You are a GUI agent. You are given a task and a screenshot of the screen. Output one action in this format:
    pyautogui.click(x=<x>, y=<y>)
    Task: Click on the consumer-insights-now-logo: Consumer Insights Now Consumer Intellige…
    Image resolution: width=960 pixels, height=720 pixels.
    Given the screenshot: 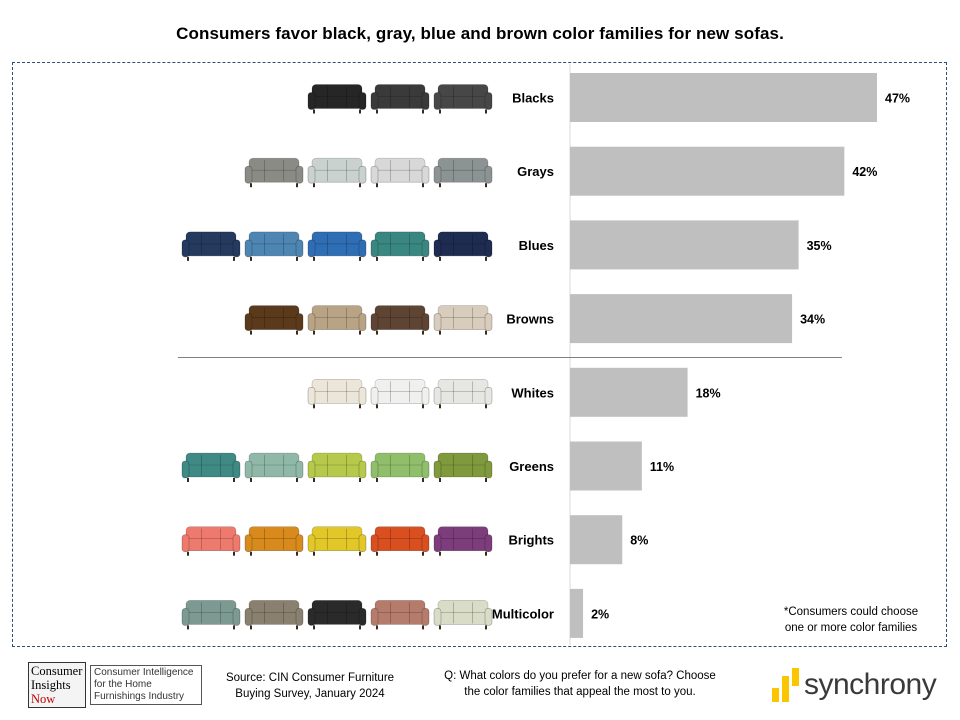 What is the action you would take?
    pyautogui.click(x=115, y=686)
    